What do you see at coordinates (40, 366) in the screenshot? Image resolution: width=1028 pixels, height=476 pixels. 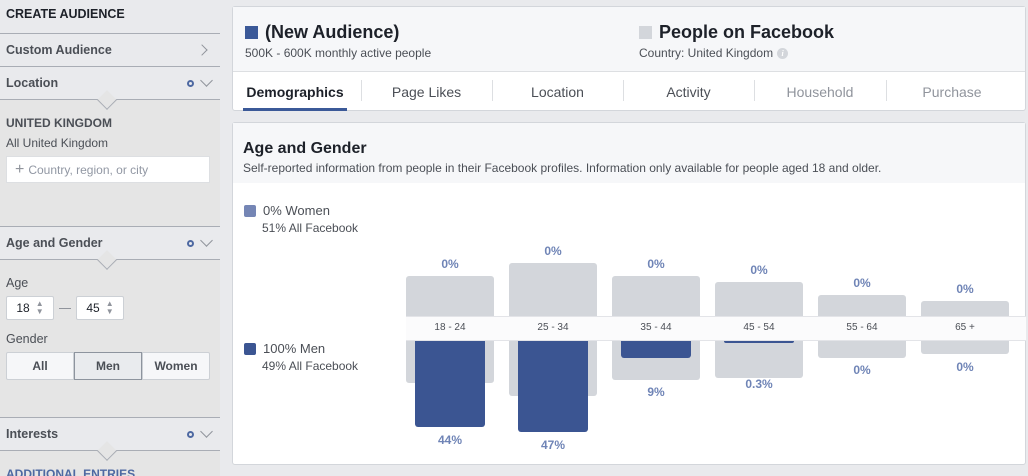 I see `gender-all-button: All` at bounding box center [40, 366].